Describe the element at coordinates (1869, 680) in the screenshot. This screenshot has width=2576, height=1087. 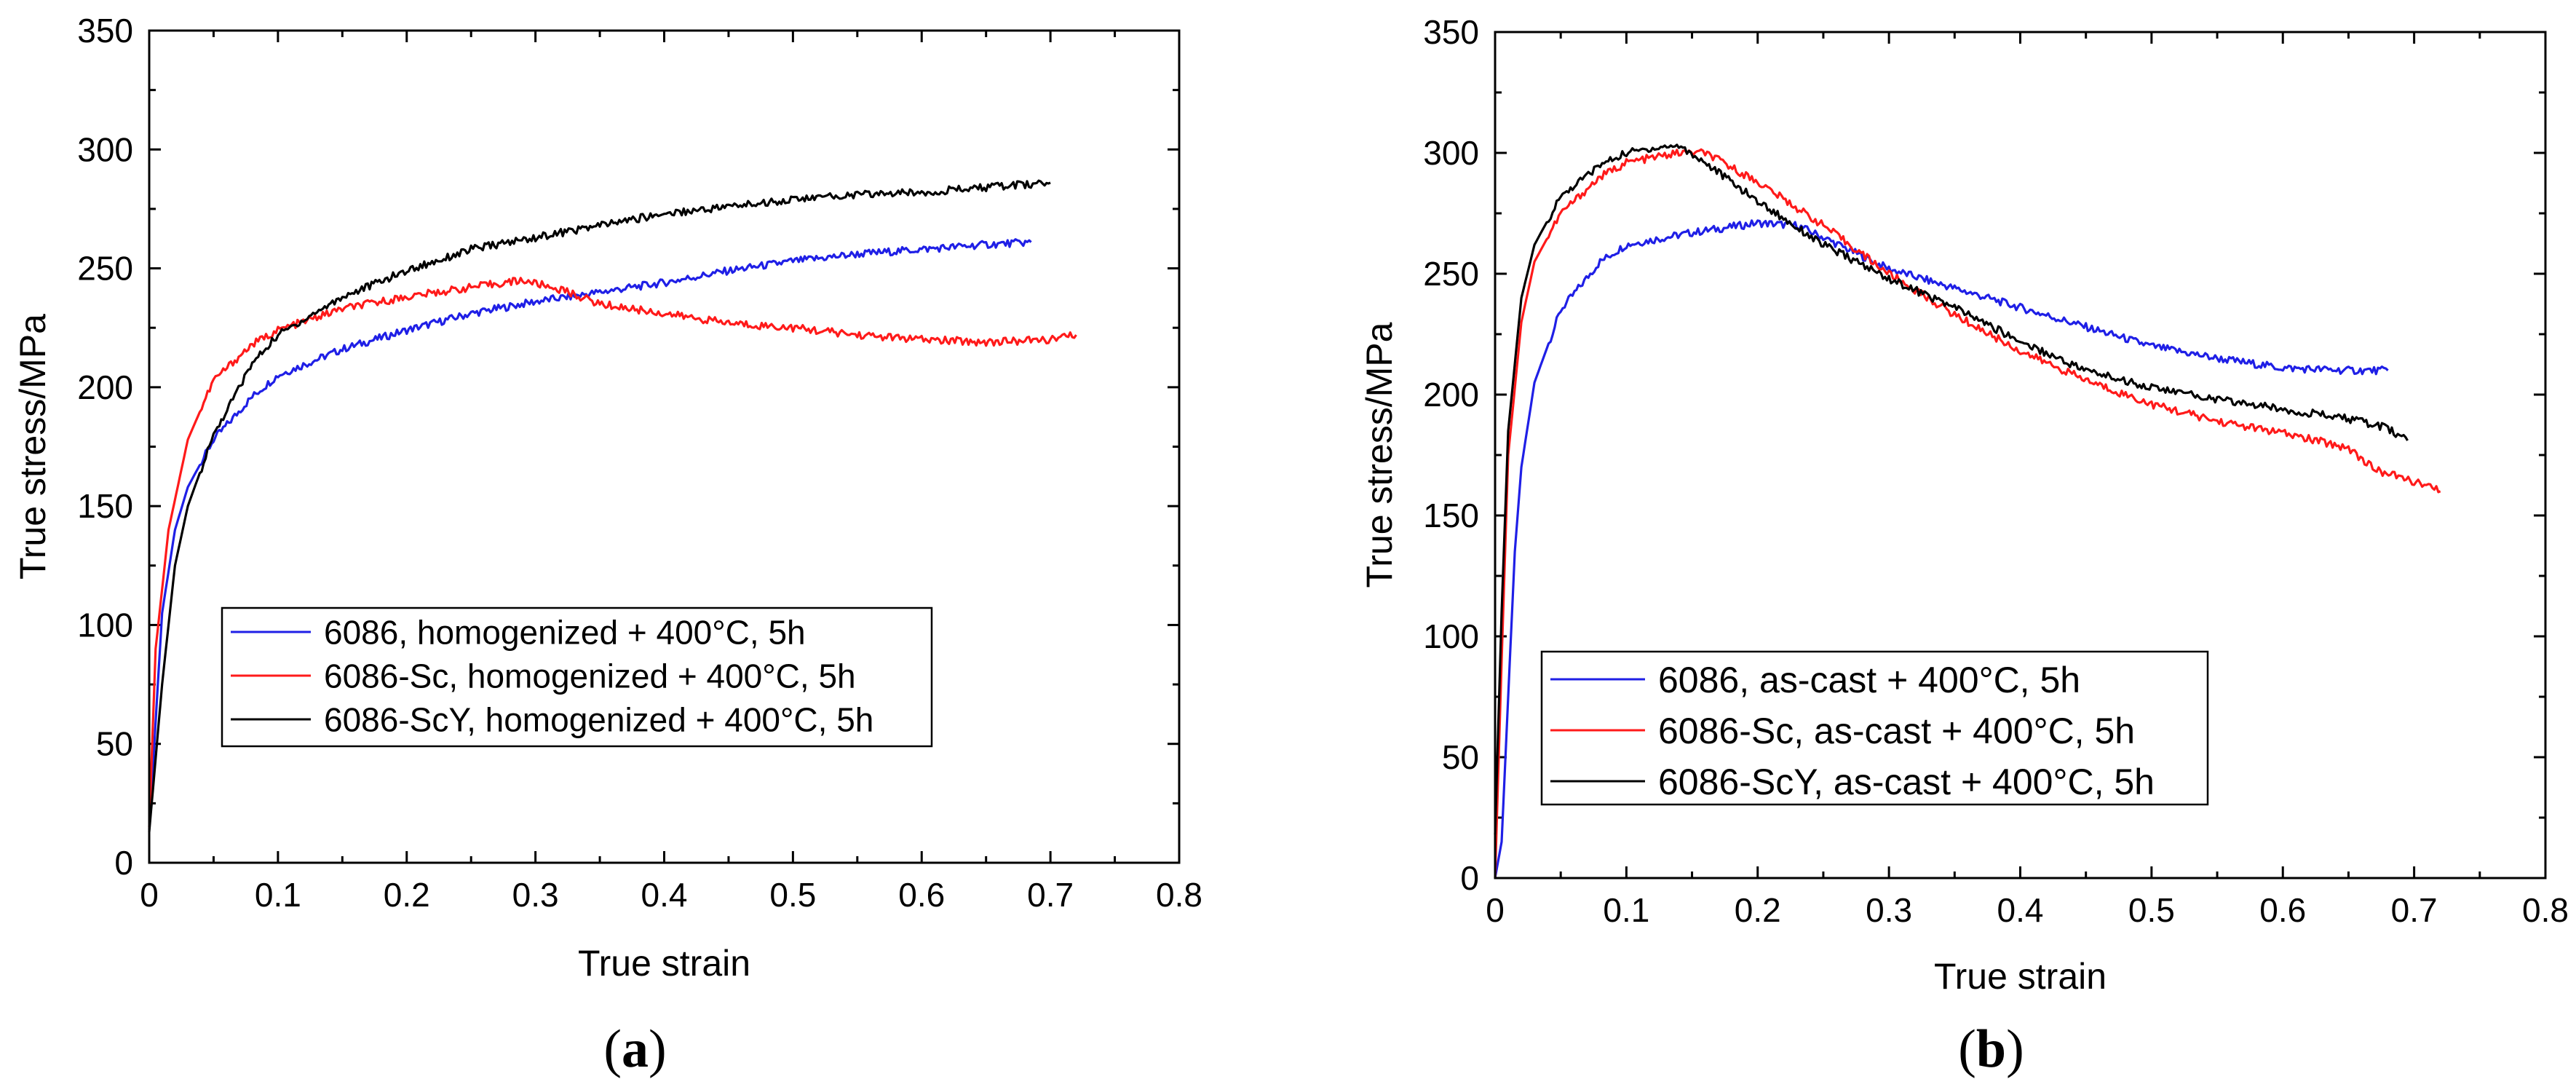
I see `legend-label-6086-as-cast: 6086, as-cast + 400°C, 5h` at that location.